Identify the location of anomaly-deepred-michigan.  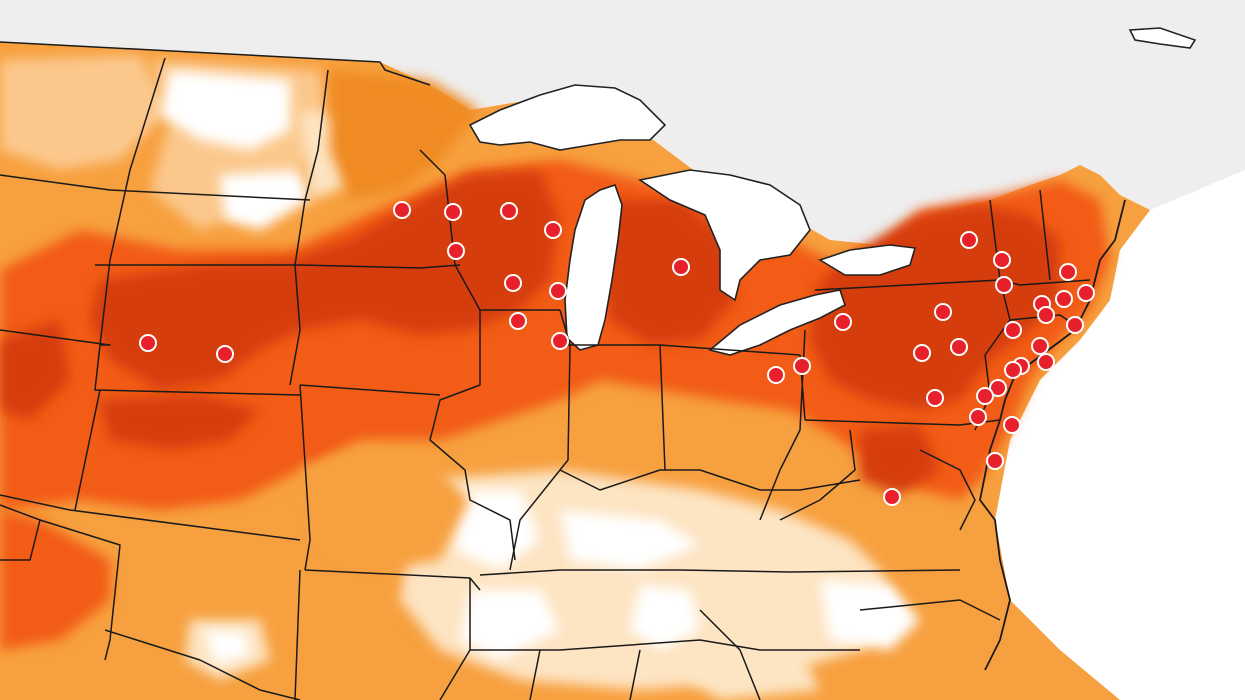
(667, 272).